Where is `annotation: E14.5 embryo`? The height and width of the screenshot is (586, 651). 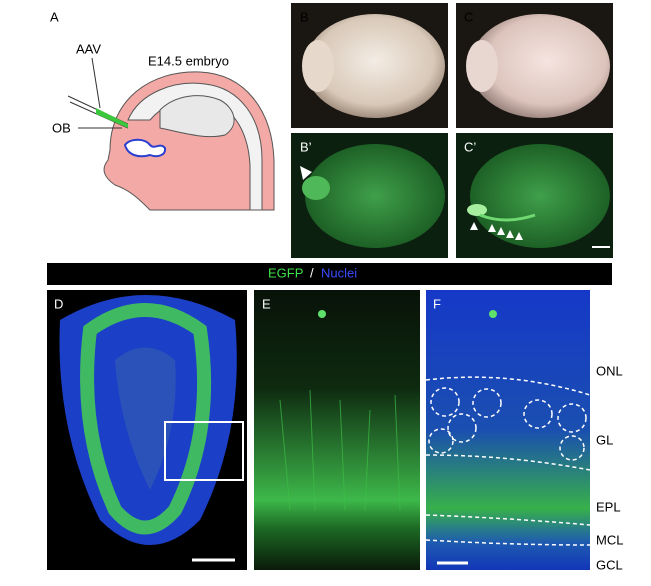
annotation: E14.5 embryo is located at coordinates (188, 60).